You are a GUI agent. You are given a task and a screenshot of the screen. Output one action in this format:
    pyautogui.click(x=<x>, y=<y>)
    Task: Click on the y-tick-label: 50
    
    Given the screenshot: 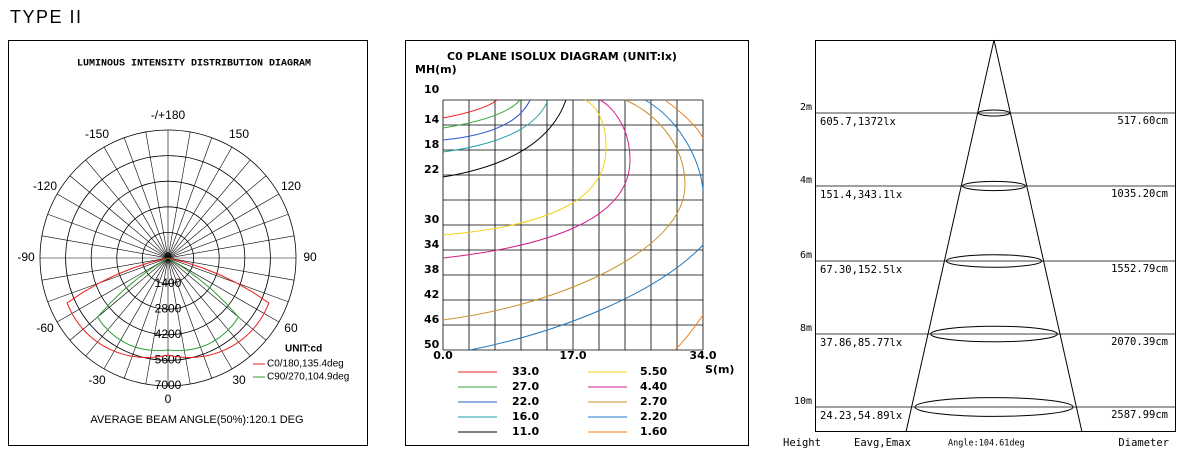 What is the action you would take?
    pyautogui.click(x=432, y=344)
    